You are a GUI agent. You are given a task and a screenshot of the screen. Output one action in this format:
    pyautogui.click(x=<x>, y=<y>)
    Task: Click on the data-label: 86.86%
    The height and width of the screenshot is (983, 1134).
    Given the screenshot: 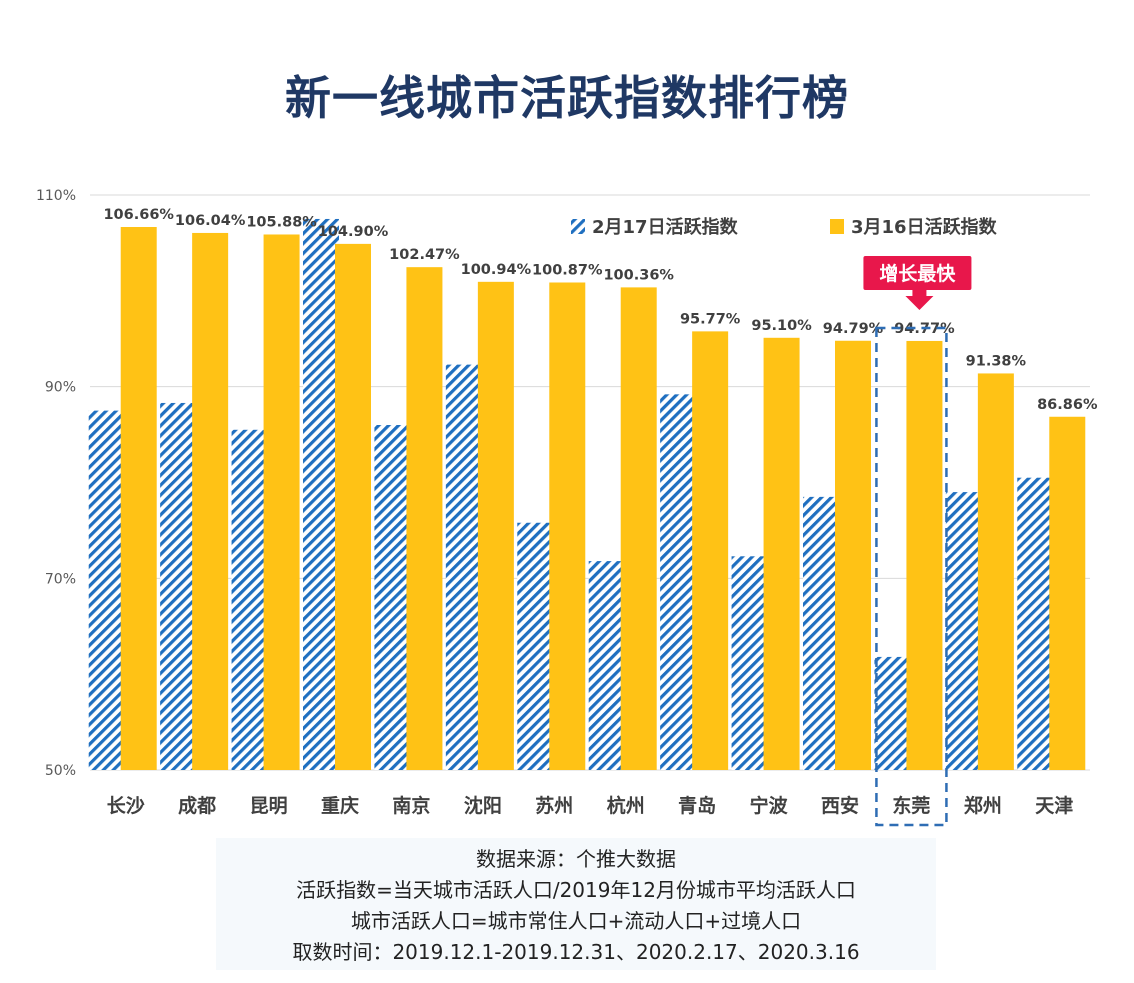 What is the action you would take?
    pyautogui.click(x=1067, y=405)
    